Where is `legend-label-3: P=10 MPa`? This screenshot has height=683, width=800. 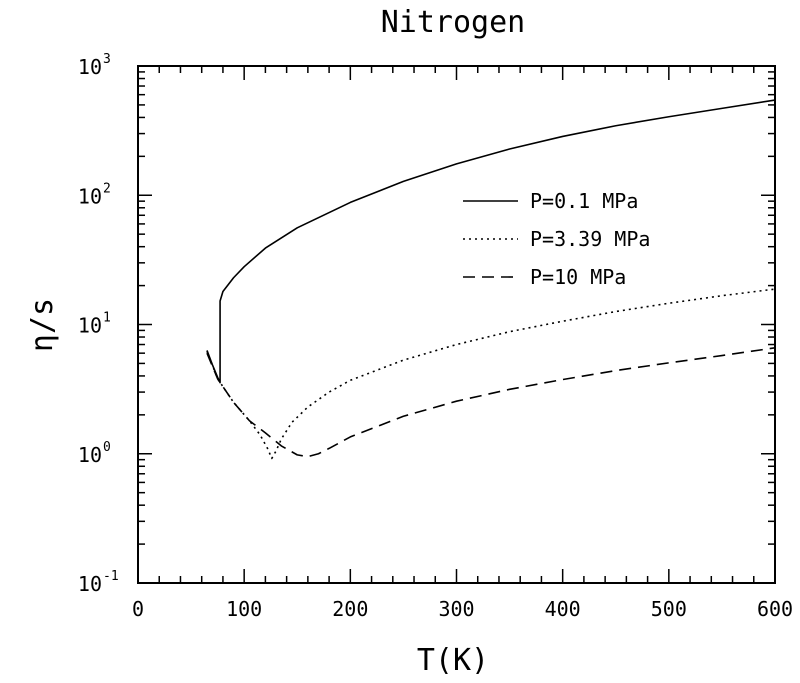 legend-label-3: P=10 MPa is located at coordinates (578, 277).